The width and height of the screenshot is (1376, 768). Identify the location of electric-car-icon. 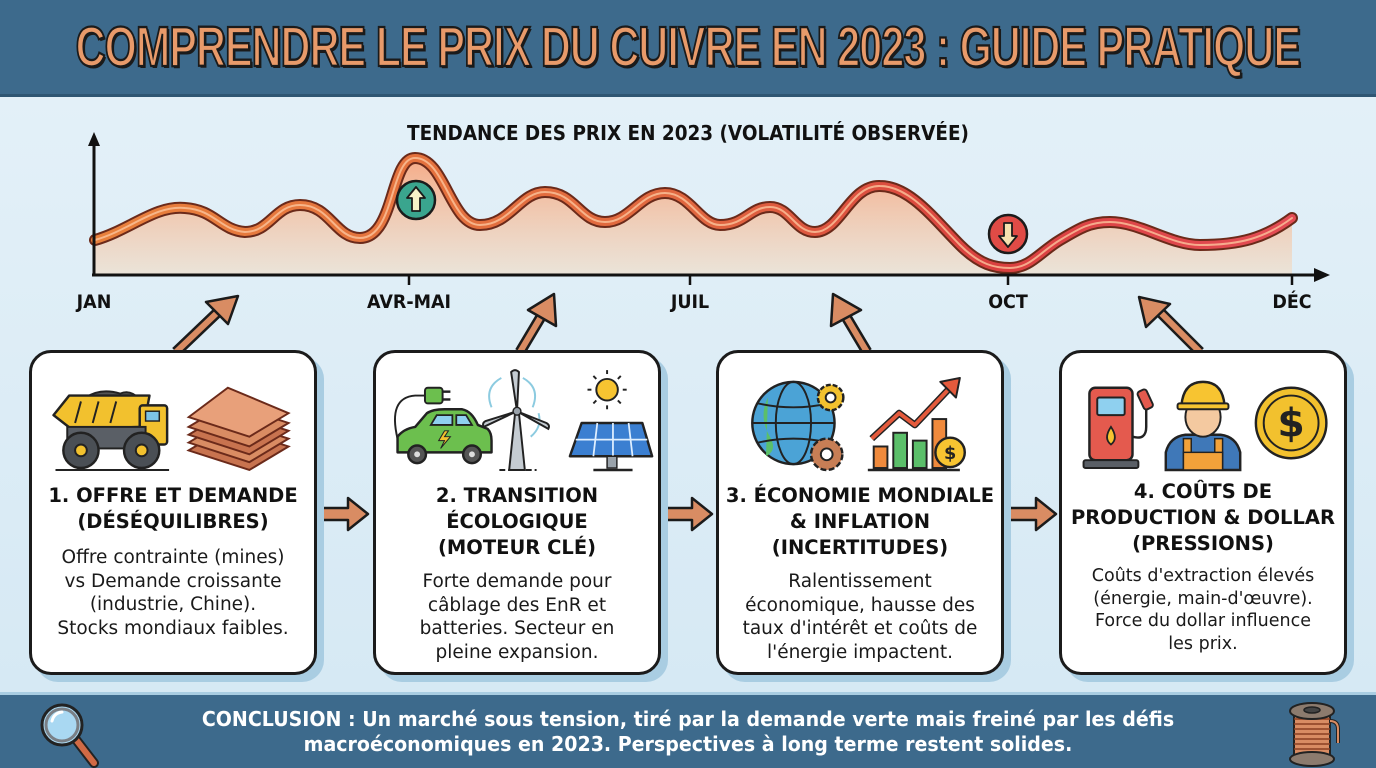
(443, 425).